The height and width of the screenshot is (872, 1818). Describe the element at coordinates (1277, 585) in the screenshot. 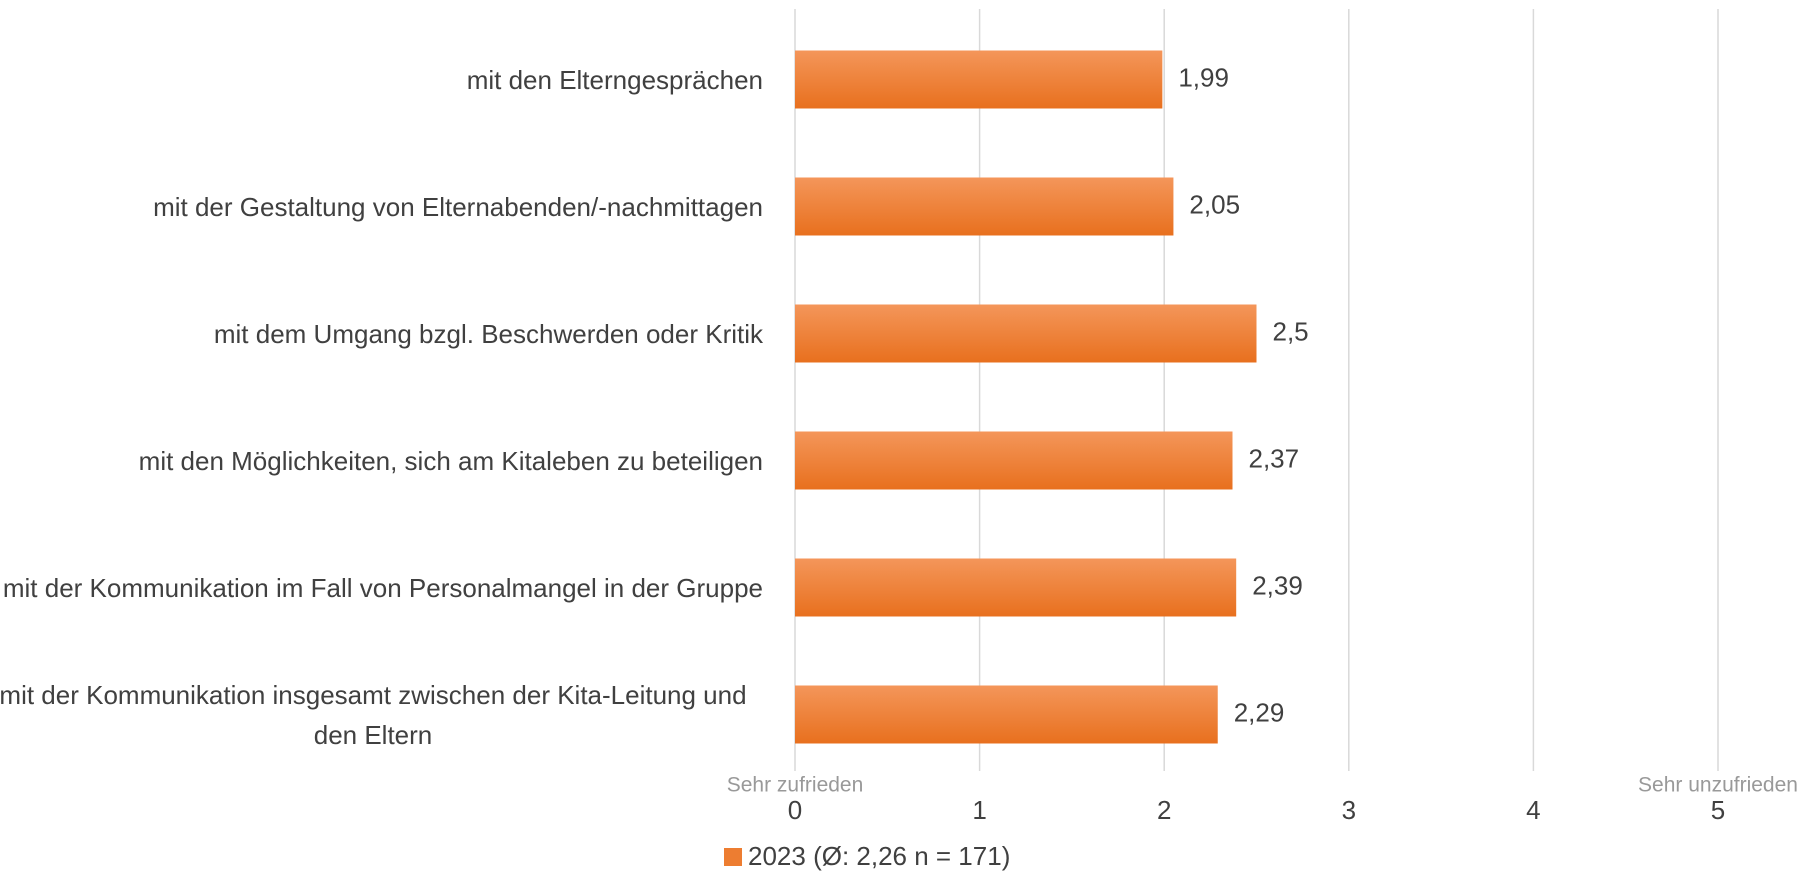

I see `value-label: 2,39` at that location.